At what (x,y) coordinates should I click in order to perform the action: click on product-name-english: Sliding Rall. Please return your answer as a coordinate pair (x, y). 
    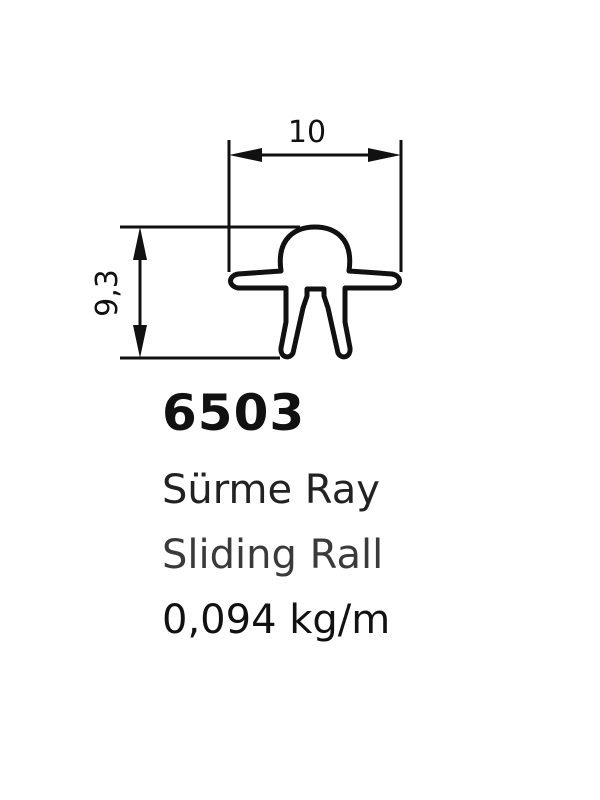
    Looking at the image, I should click on (273, 555).